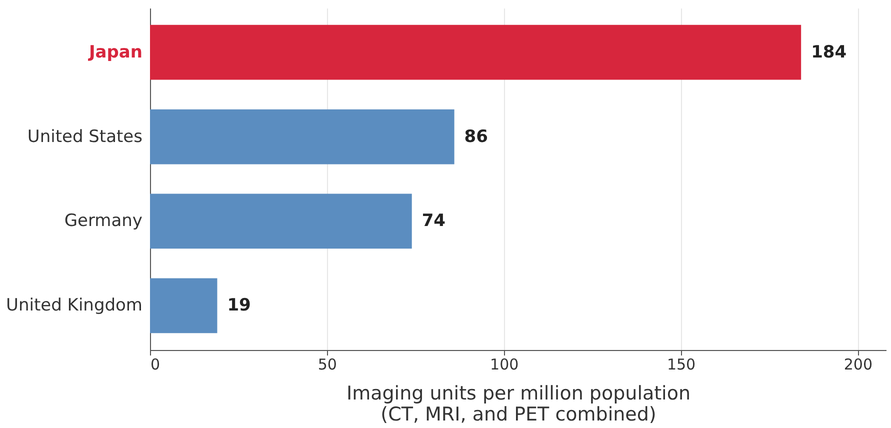  Describe the element at coordinates (681, 365) in the screenshot. I see `x-tick-label: 150` at that location.